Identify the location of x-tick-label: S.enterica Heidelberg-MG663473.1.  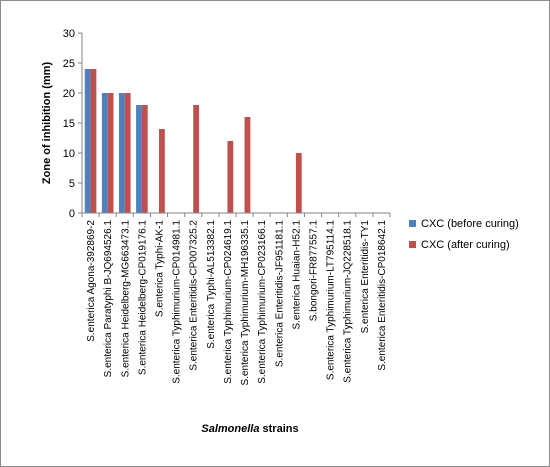
(125, 299).